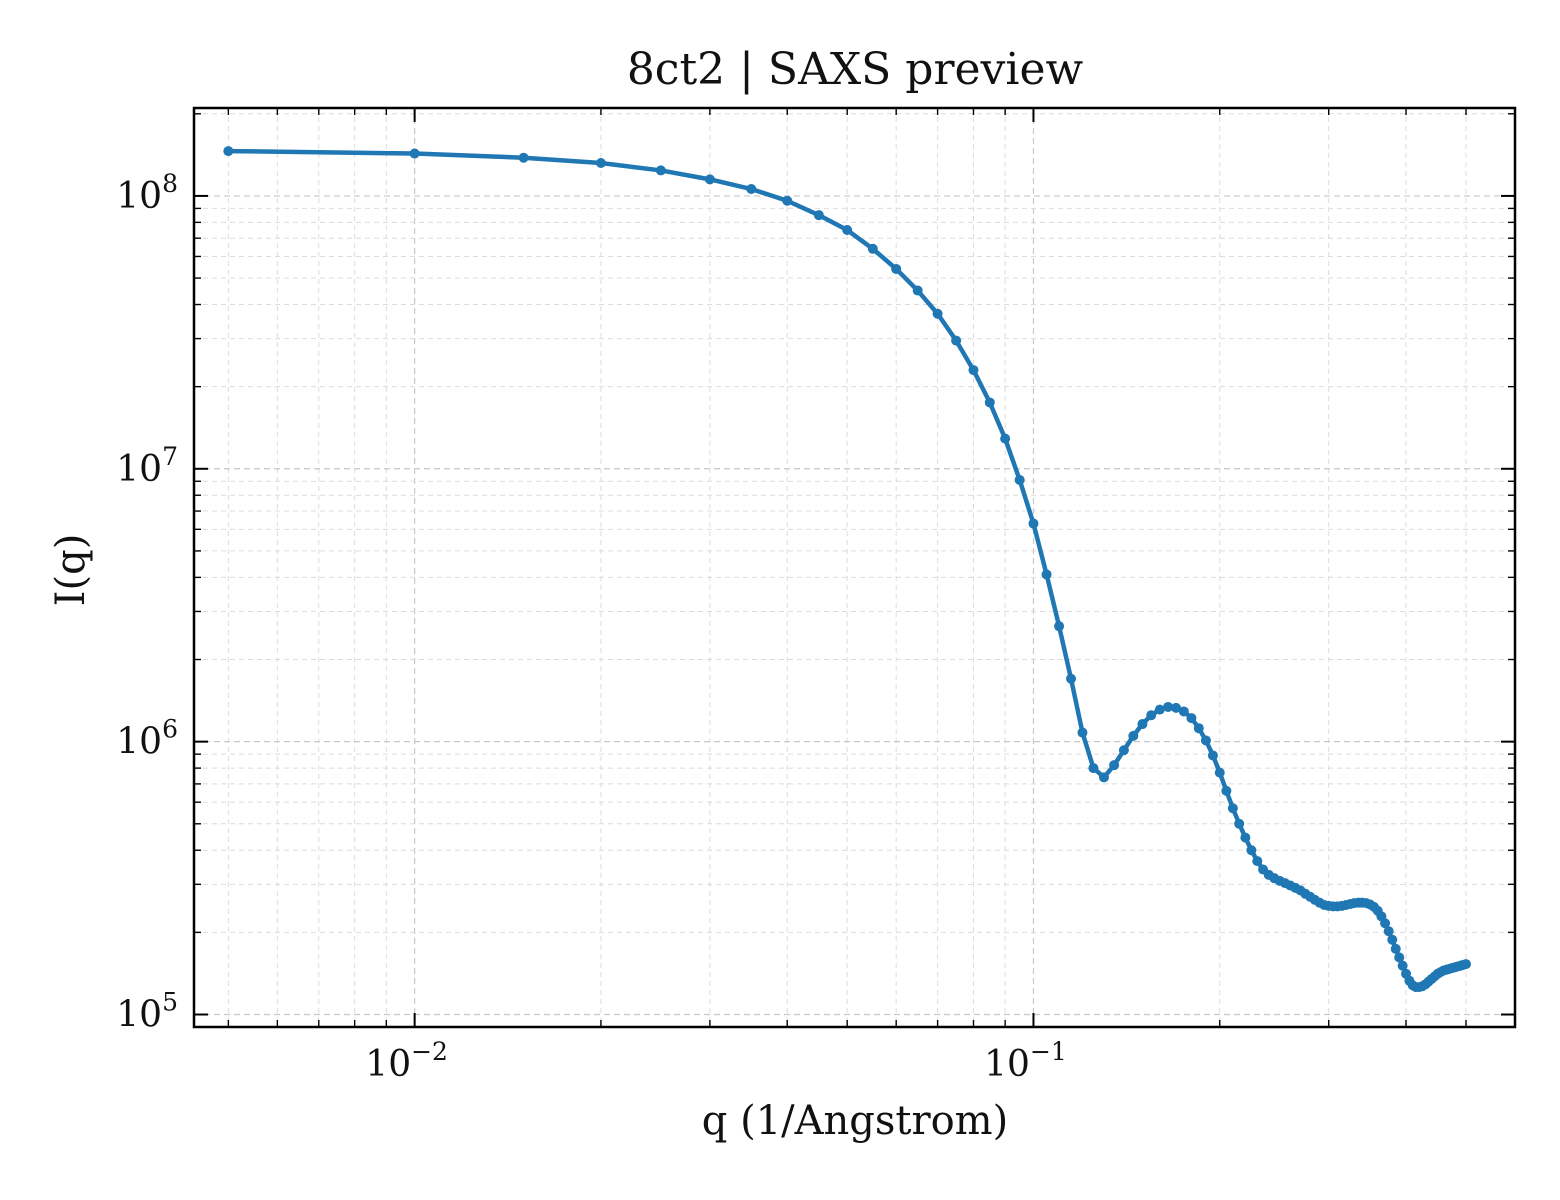 The height and width of the screenshot is (1200, 1560). Describe the element at coordinates (71, 570) in the screenshot. I see `y-axis-label: I(q)` at that location.